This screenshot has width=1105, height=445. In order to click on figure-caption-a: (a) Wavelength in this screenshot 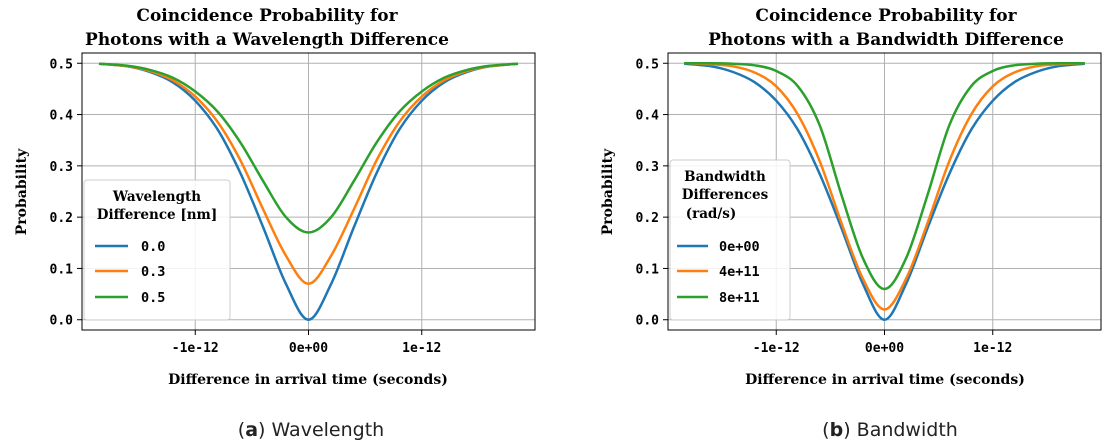, I will do `click(311, 430)`.